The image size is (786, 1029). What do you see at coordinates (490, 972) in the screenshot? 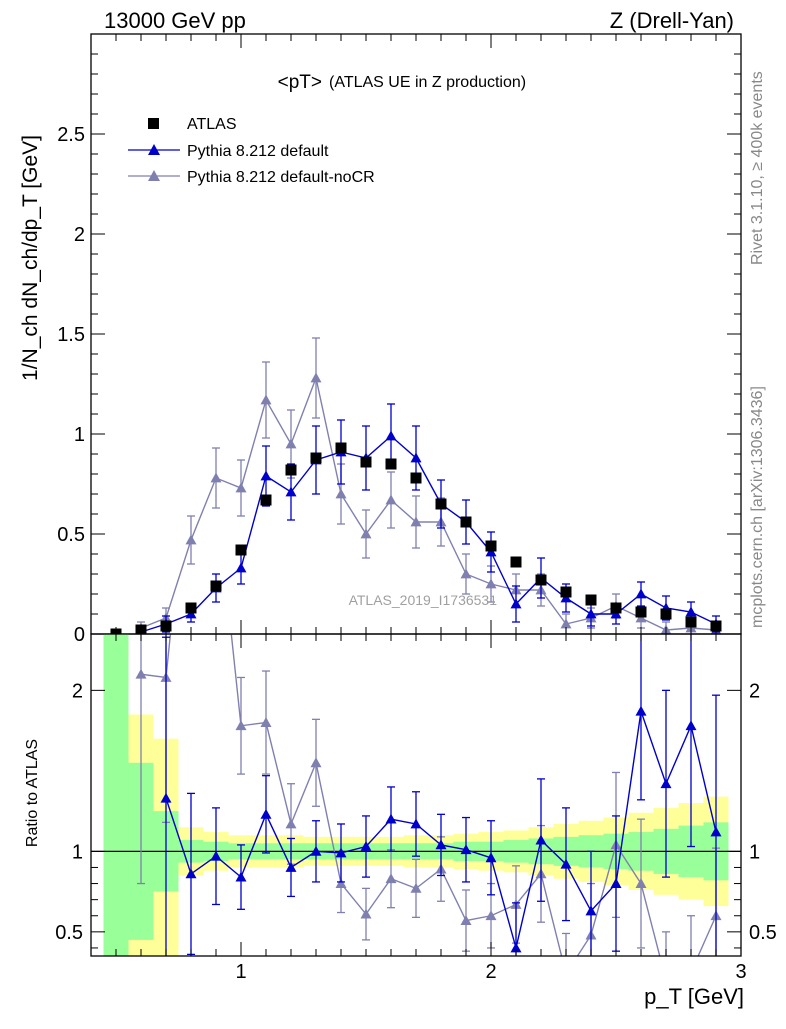
I see `x-tick-label: 2` at bounding box center [490, 972].